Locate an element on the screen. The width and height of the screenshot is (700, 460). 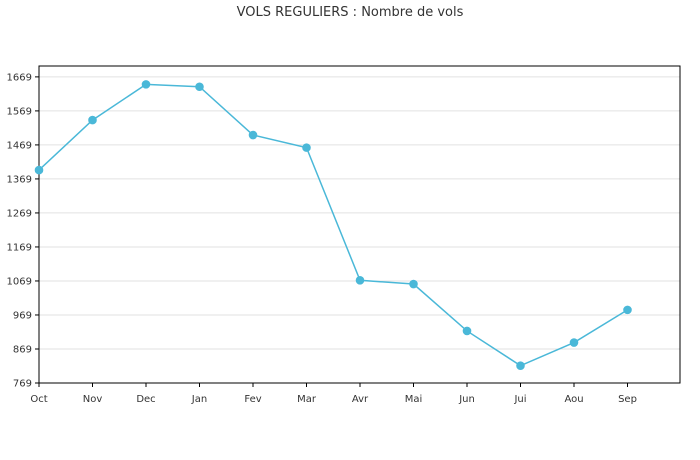
y-tick-label: 769 is located at coordinates (22, 384).